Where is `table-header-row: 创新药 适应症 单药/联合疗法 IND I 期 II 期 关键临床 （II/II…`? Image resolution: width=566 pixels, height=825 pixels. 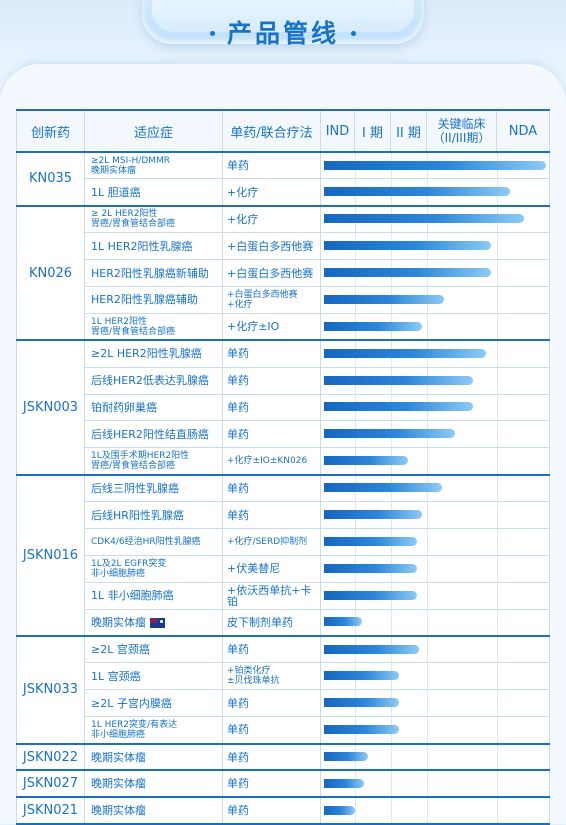
table-header-row: 创新药 适应症 单药/联合疗法 IND I 期 II 期 关键临床 （II/II… is located at coordinates (283, 131).